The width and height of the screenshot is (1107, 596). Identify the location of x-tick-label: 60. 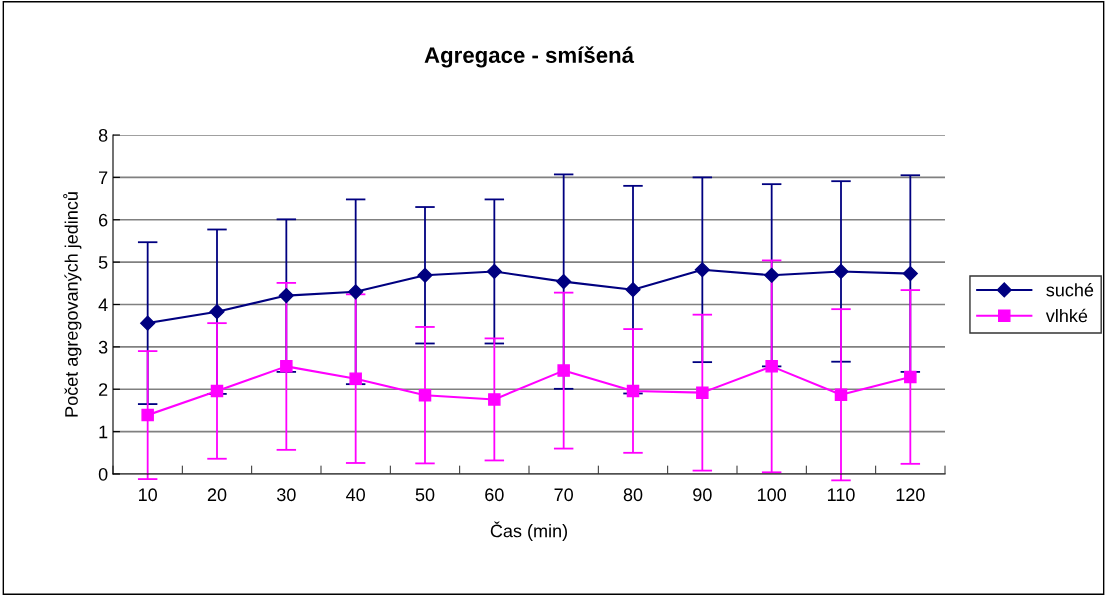
(494, 495).